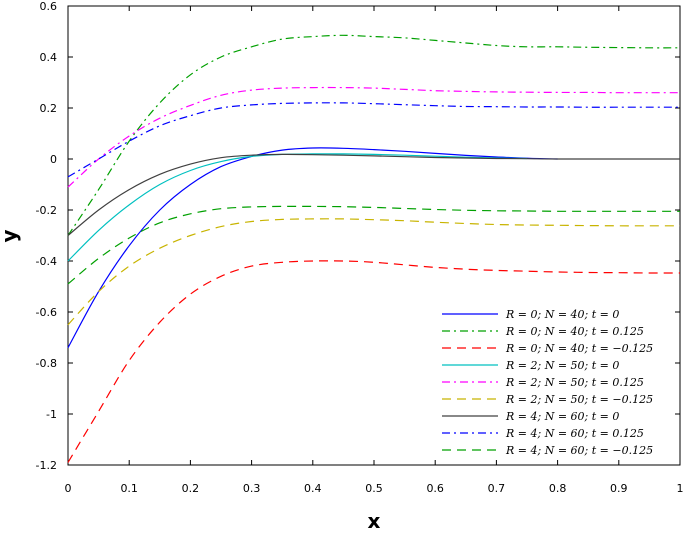  Describe the element at coordinates (579, 450) in the screenshot. I see `legend-label-8: R = 4; N = 60; t = −0.125` at that location.